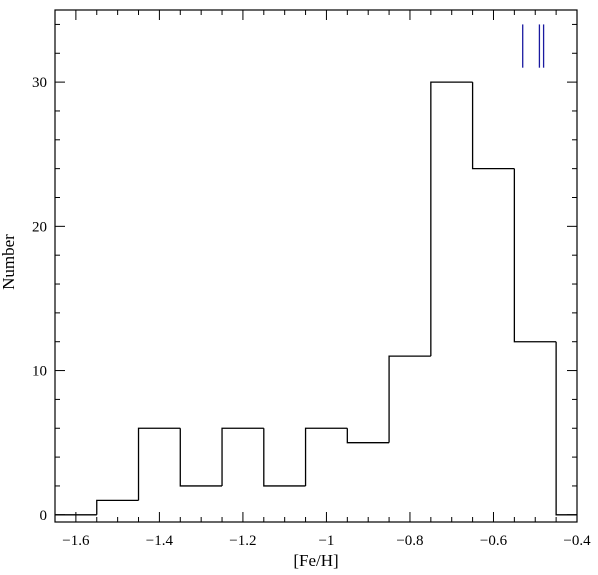 Image resolution: width=598 pixels, height=575 pixels. Describe the element at coordinates (39, 227) in the screenshot. I see `y-tick-label: 20` at that location.